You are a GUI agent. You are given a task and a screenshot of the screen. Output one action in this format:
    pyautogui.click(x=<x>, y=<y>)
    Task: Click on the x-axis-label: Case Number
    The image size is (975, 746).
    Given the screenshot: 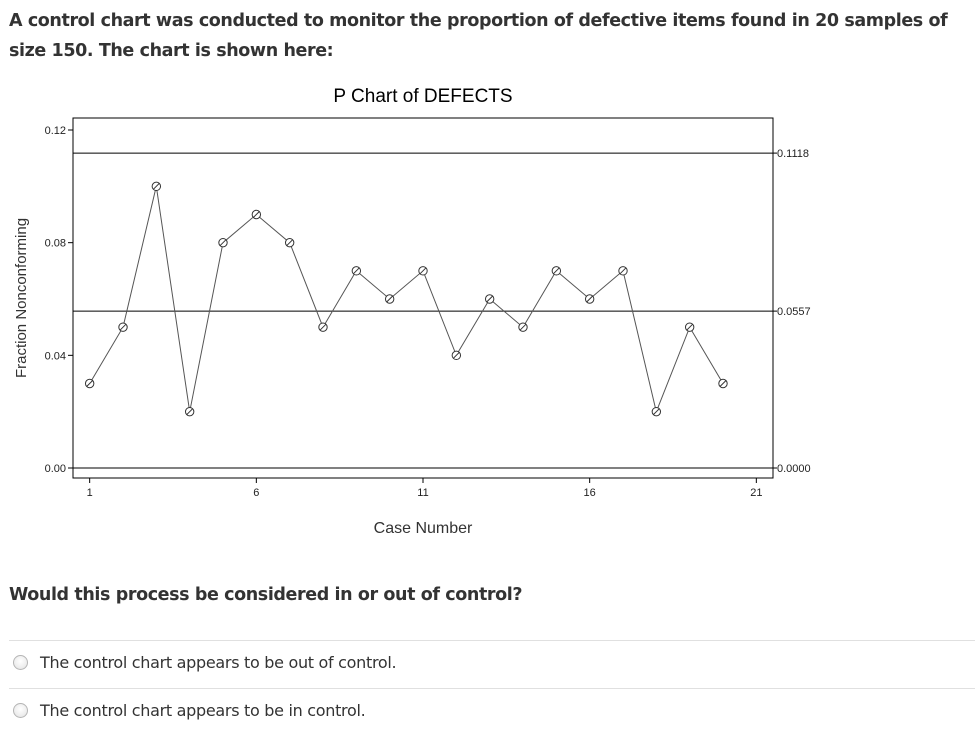 What is the action you would take?
    pyautogui.click(x=423, y=528)
    